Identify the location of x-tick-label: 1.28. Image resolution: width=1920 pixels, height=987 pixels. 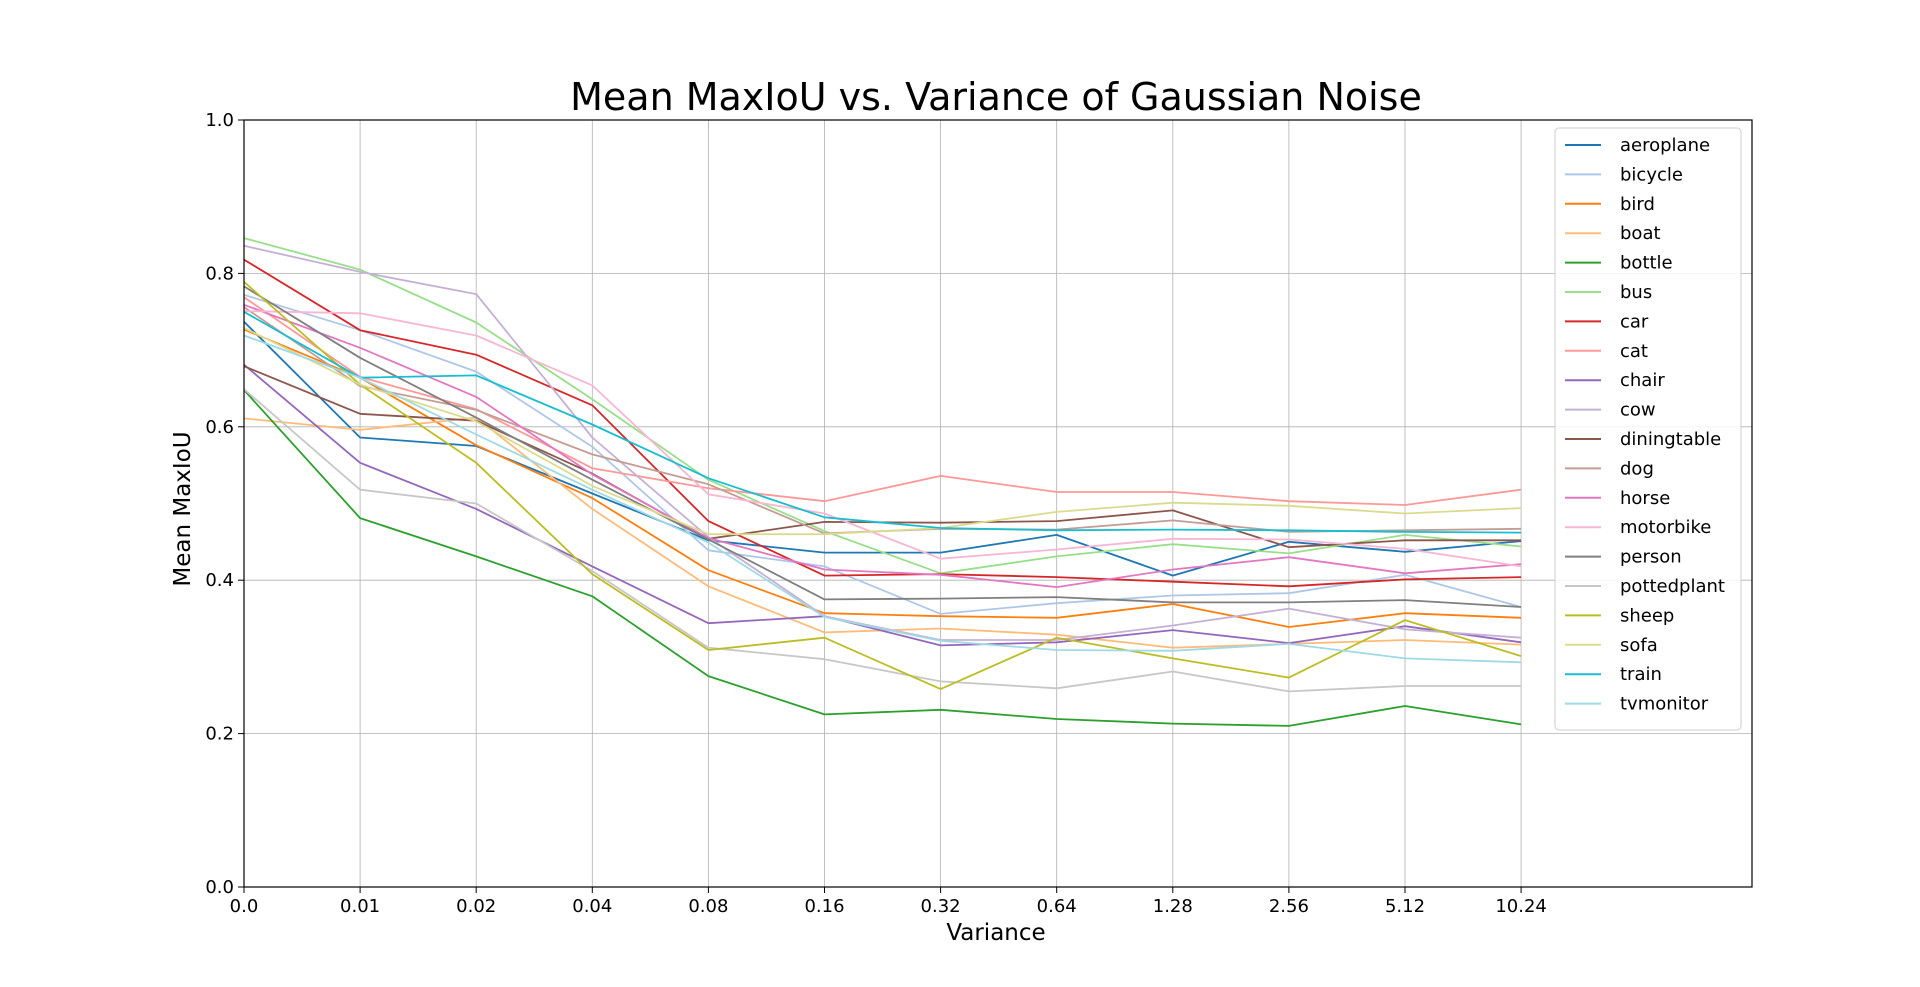
(1173, 906).